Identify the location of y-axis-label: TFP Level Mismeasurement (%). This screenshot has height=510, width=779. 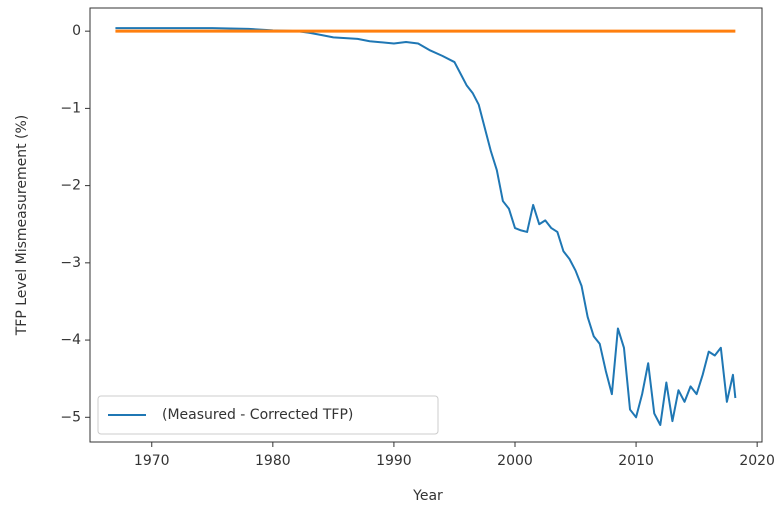
(22, 226).